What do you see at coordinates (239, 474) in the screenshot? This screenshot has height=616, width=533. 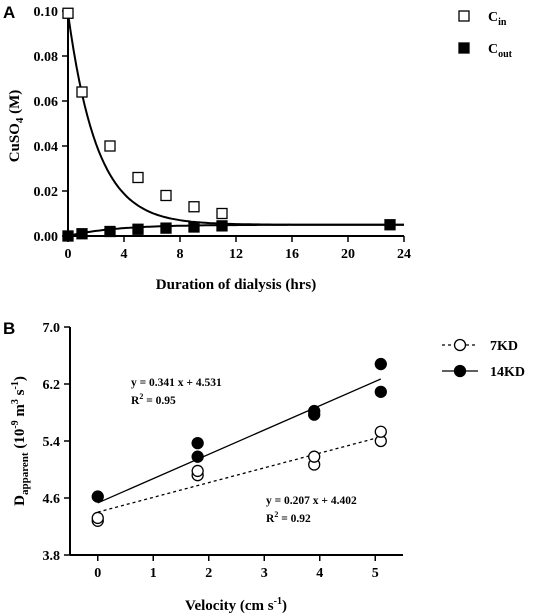 I see `7kd-fit-line` at bounding box center [239, 474].